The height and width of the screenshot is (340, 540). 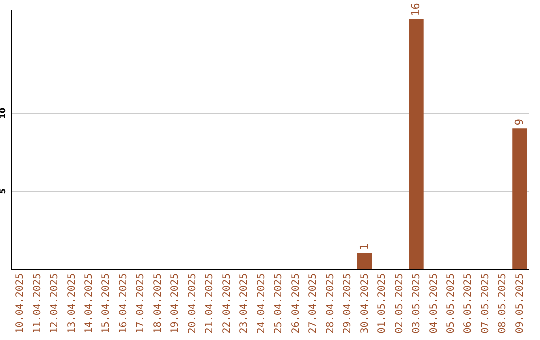 What do you see at coordinates (486, 304) in the screenshot?
I see `x-tick-label: 07.05.2025` at bounding box center [486, 304].